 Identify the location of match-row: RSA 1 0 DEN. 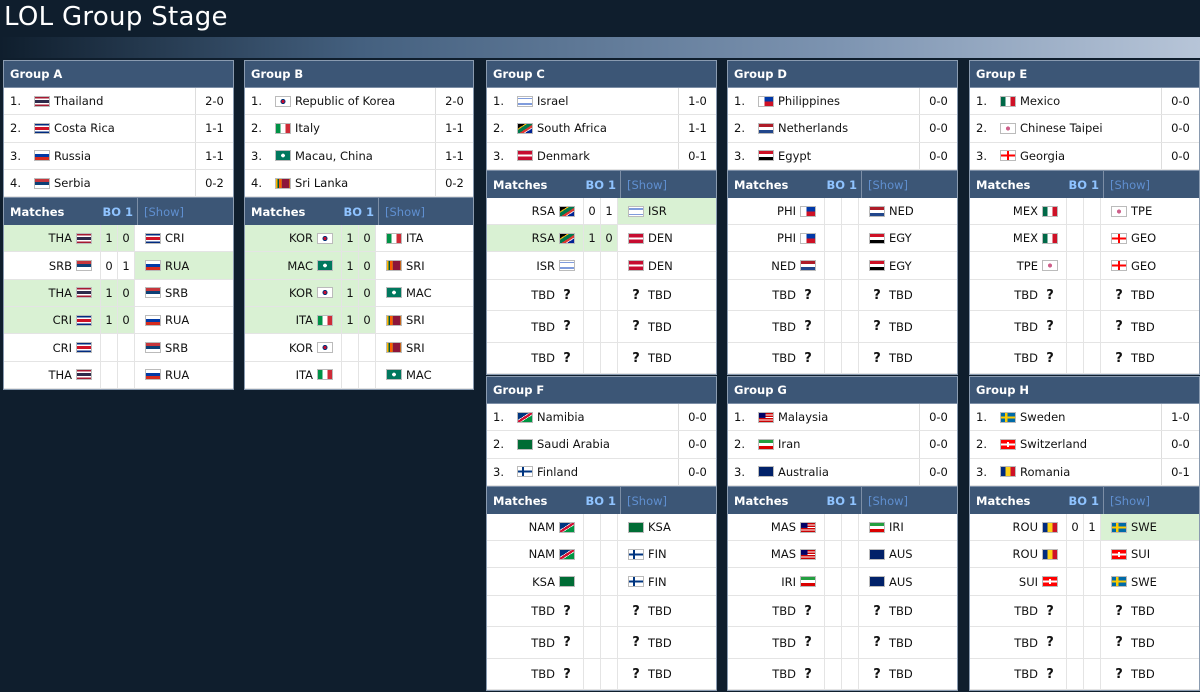
(601, 239).